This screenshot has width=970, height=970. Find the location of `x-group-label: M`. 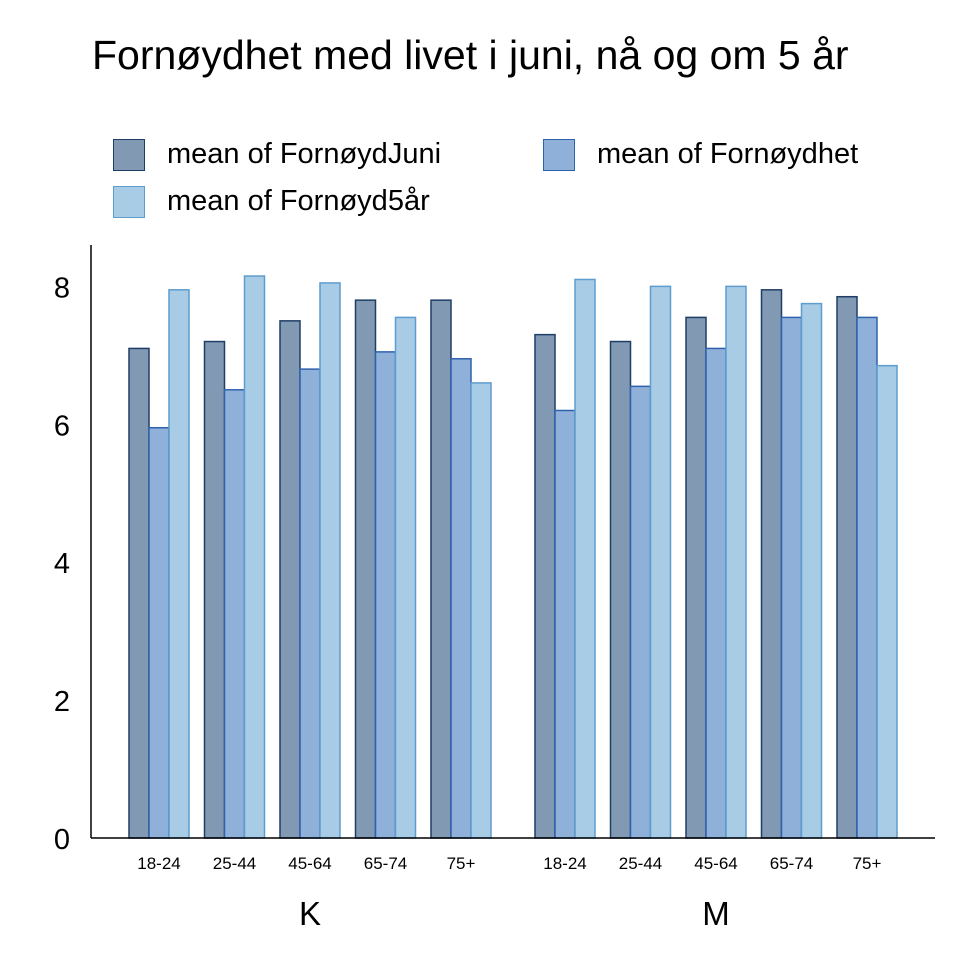

x-group-label: M is located at coordinates (716, 913).